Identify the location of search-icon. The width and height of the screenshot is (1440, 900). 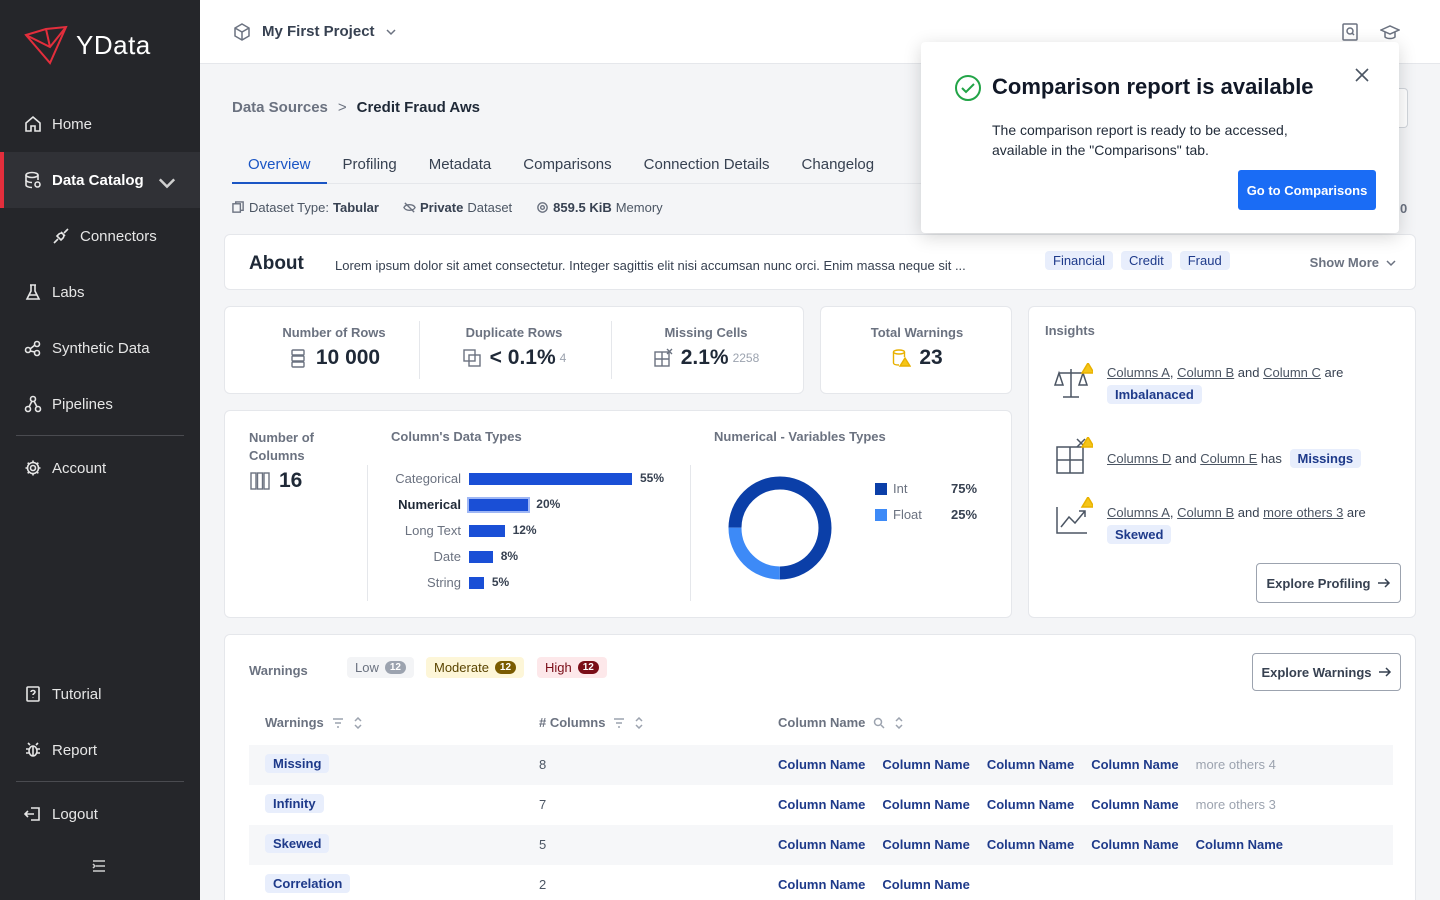
(879, 723).